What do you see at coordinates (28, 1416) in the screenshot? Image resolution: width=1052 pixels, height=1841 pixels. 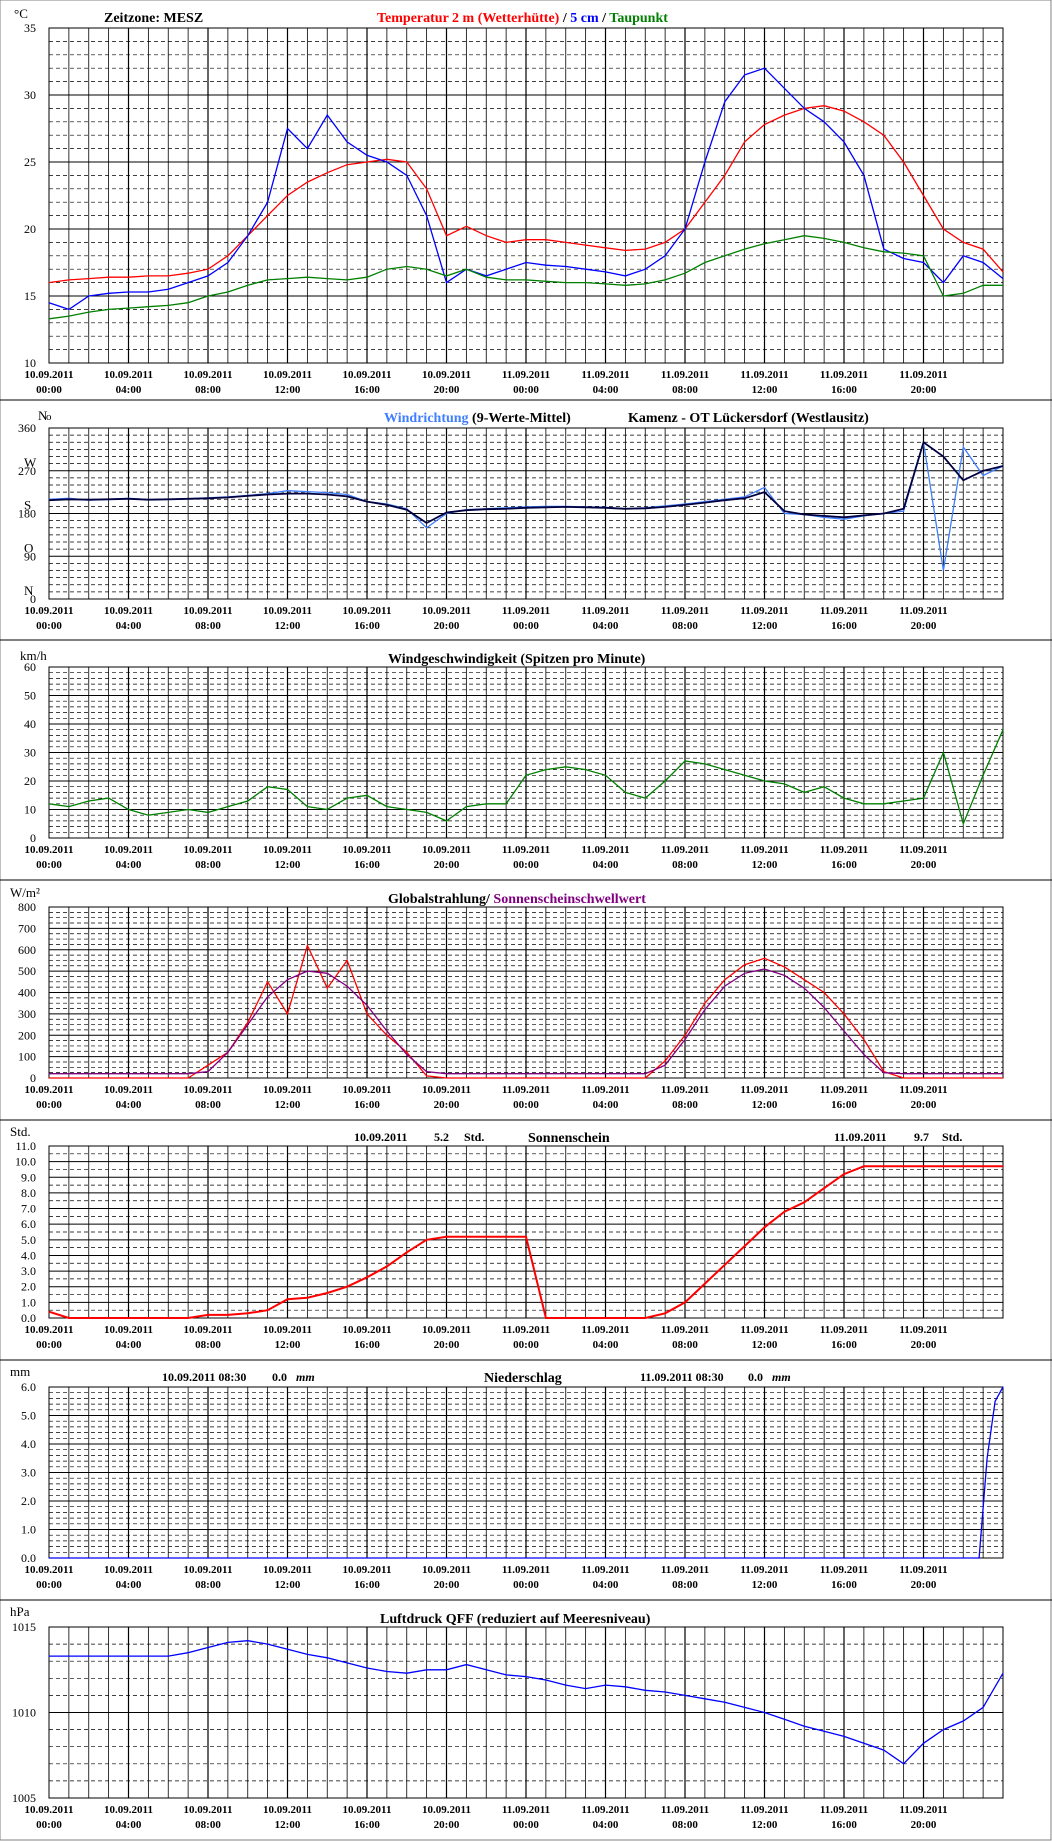 I see `y-tick-label: 5.0` at bounding box center [28, 1416].